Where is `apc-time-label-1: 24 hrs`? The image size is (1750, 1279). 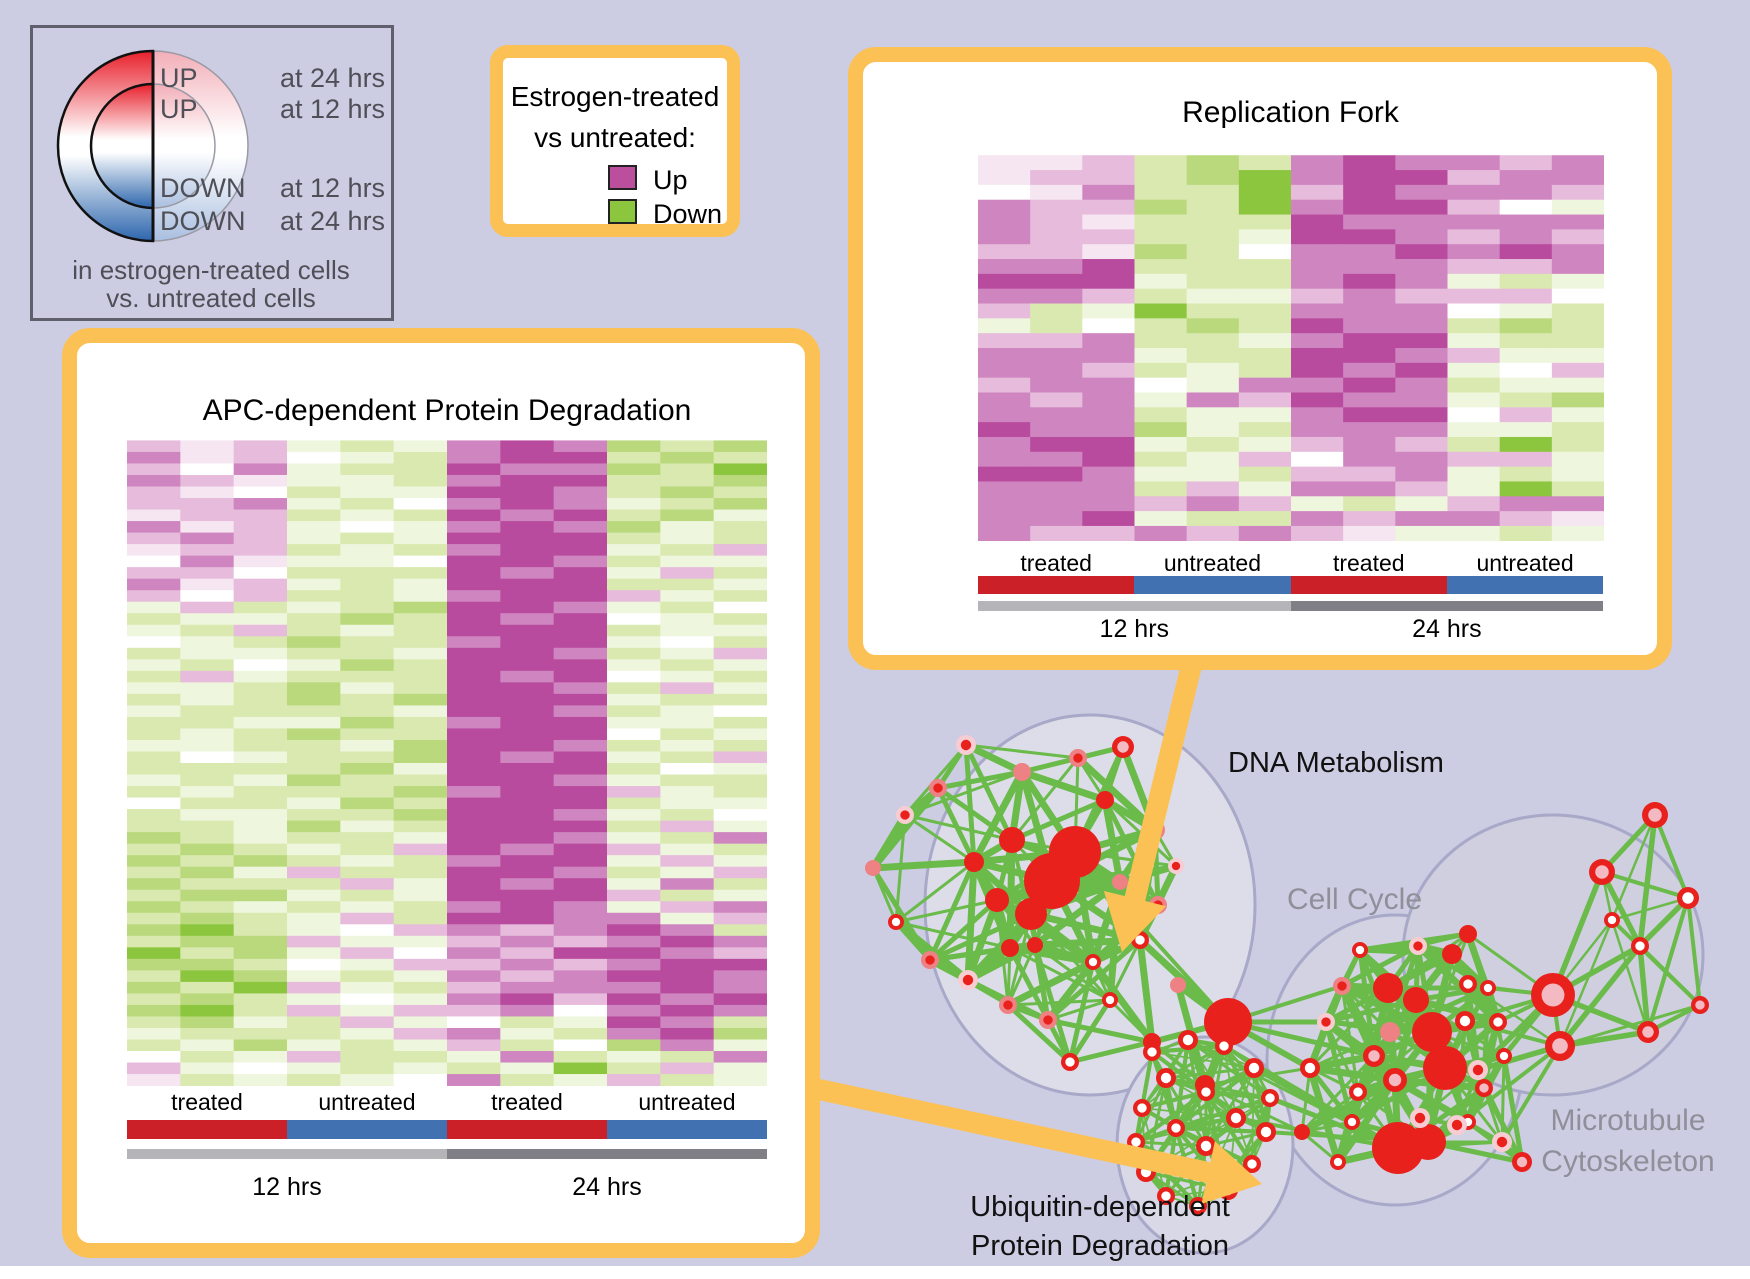 apc-time-label-1: 24 hrs is located at coordinates (607, 1187).